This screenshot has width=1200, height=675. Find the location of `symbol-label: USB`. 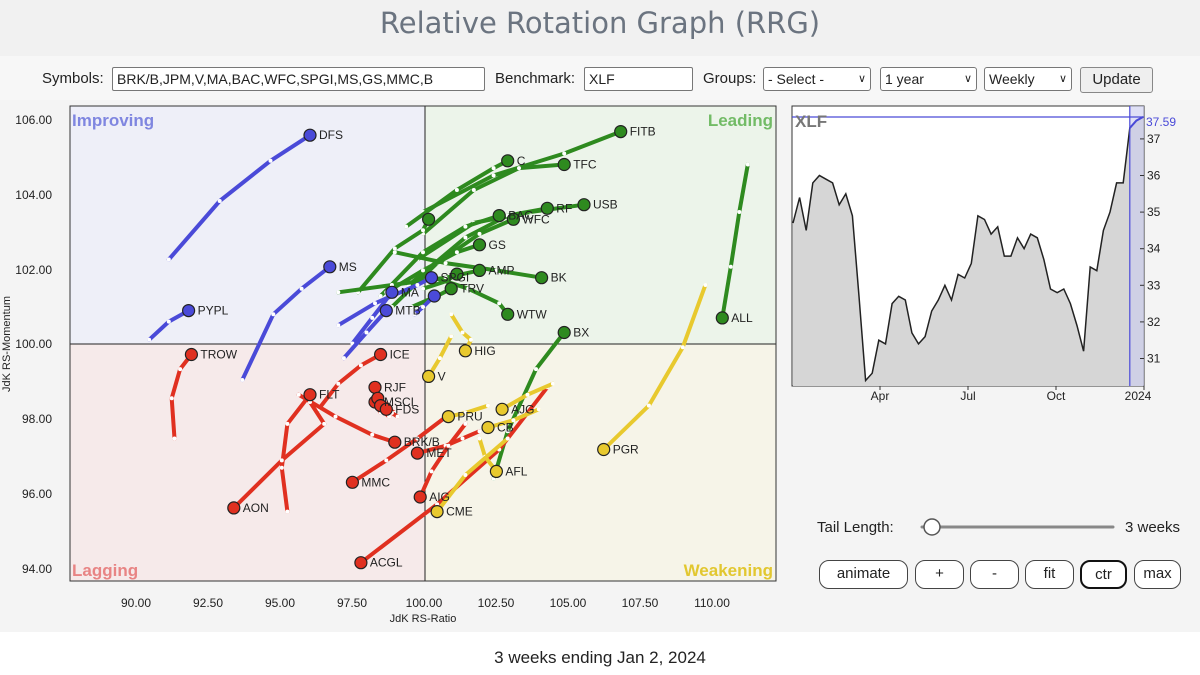

symbol-label: USB is located at coordinates (605, 205).